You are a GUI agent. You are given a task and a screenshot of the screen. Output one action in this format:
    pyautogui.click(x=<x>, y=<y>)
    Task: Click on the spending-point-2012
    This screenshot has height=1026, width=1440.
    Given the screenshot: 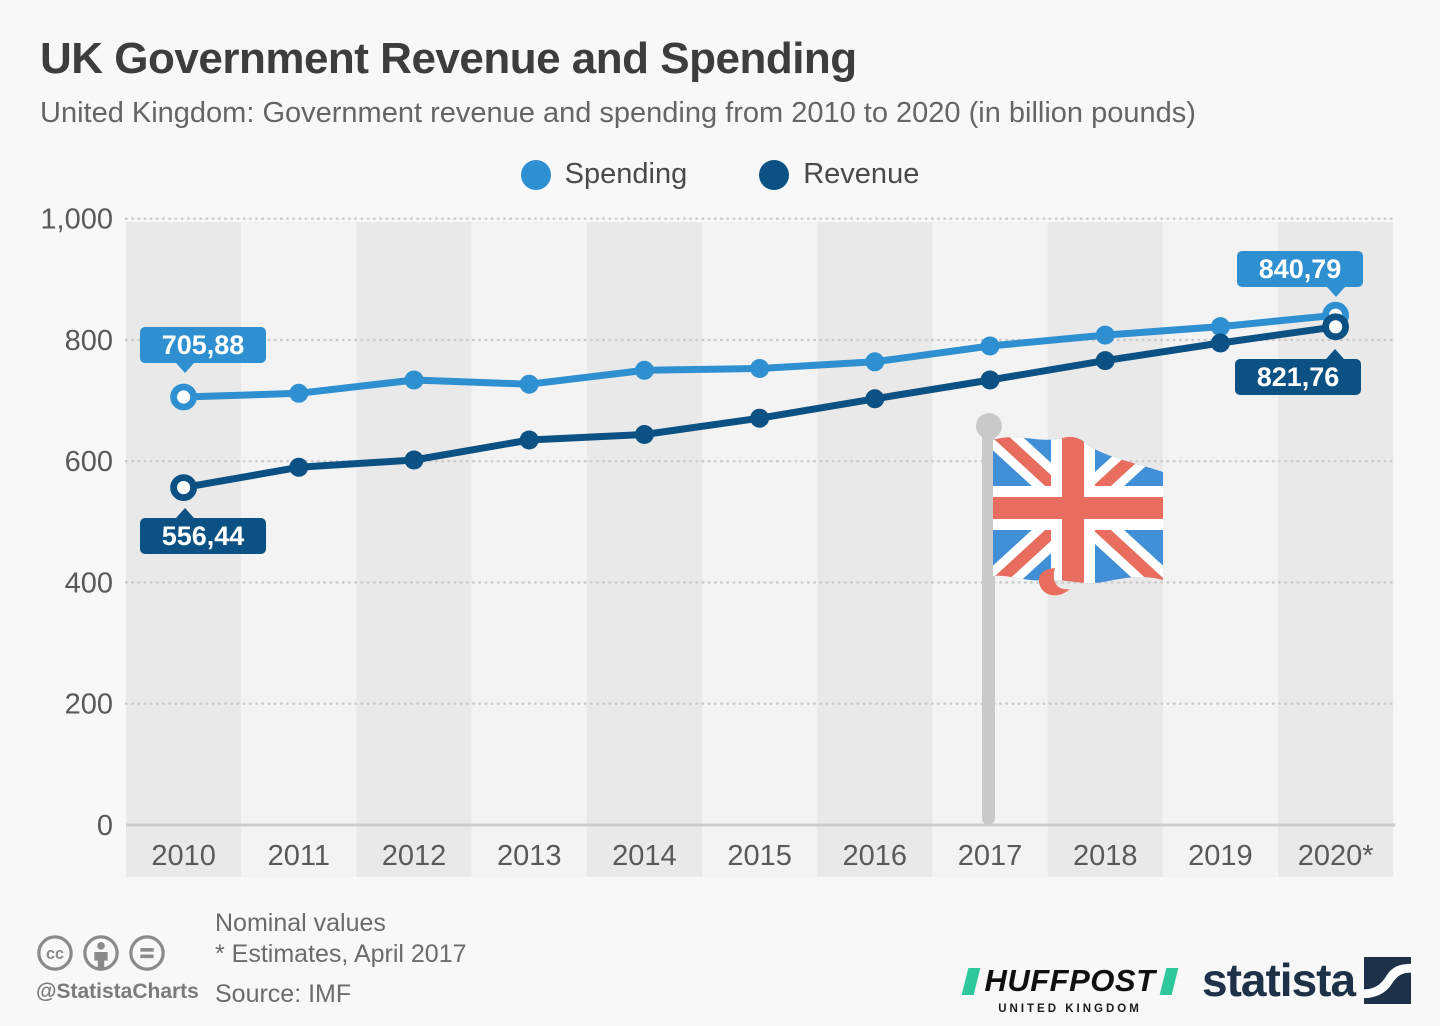 What is the action you would take?
    pyautogui.click(x=414, y=380)
    